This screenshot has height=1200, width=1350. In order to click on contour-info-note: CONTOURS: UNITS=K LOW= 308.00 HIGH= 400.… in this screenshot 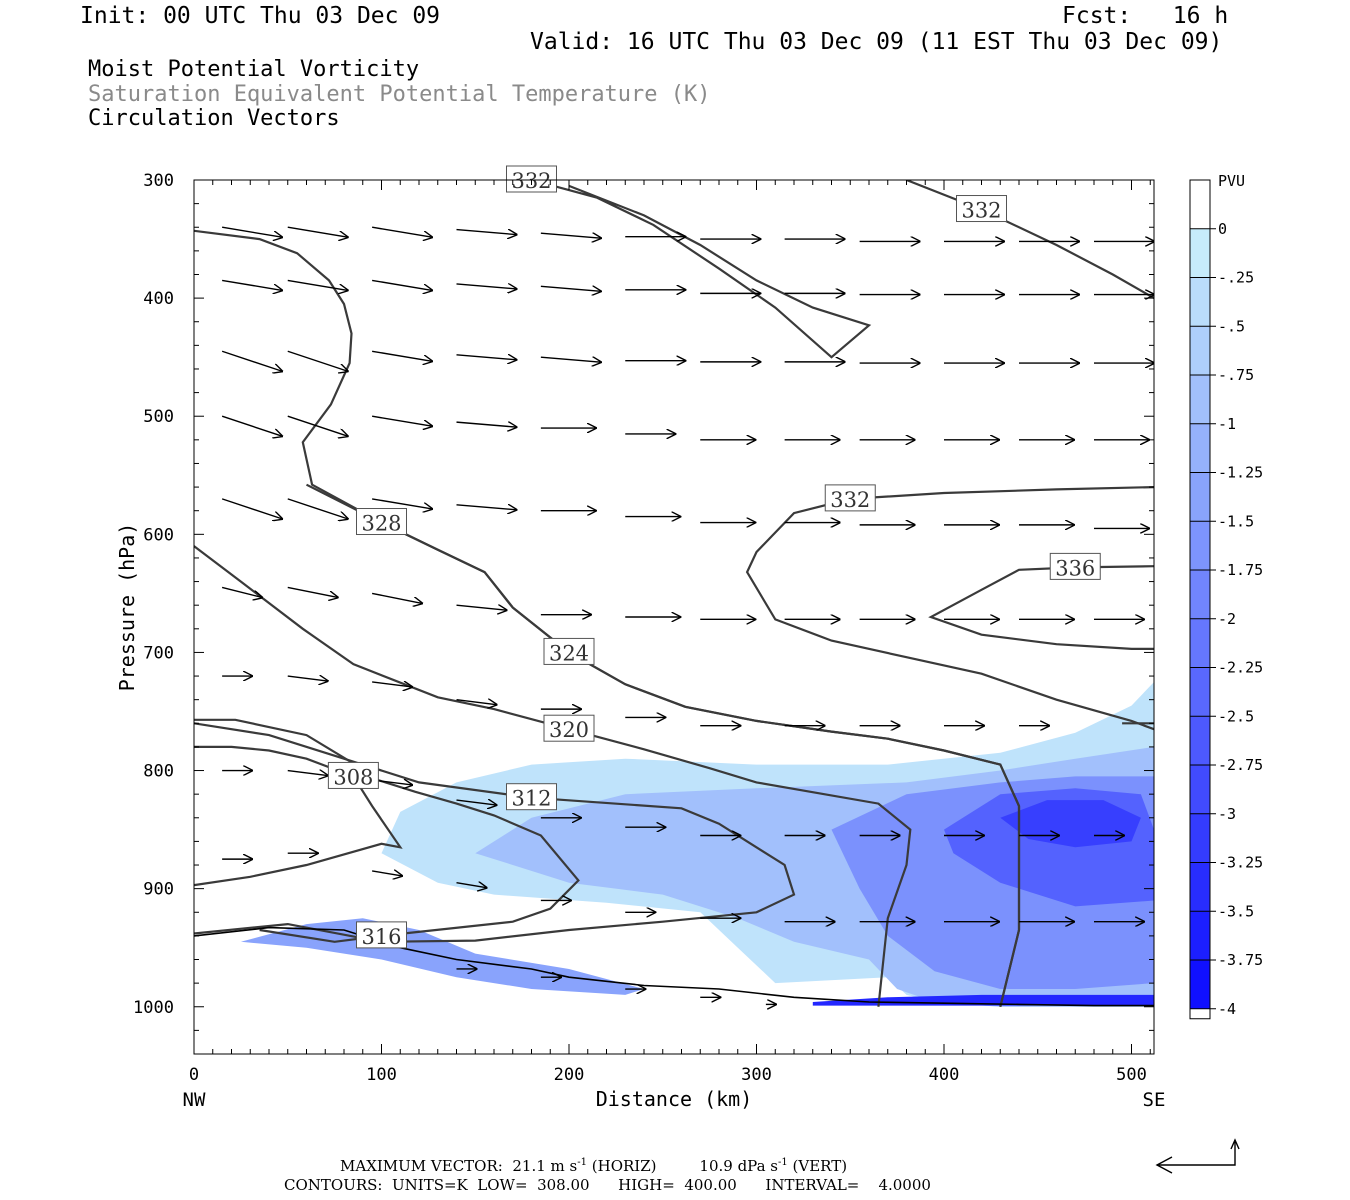, I will do `click(607, 1185)`.